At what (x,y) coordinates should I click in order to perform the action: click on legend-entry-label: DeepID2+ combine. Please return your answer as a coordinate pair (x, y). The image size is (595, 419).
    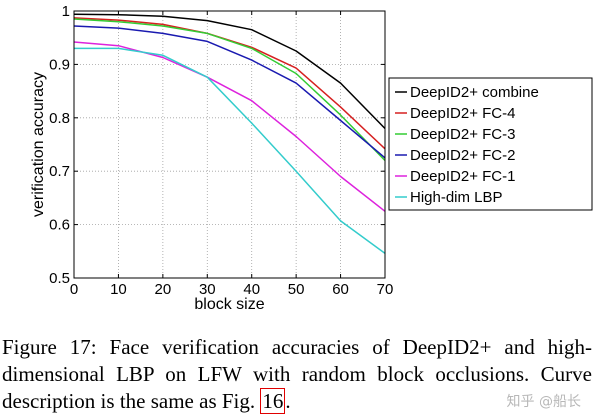
    Looking at the image, I should click on (474, 92).